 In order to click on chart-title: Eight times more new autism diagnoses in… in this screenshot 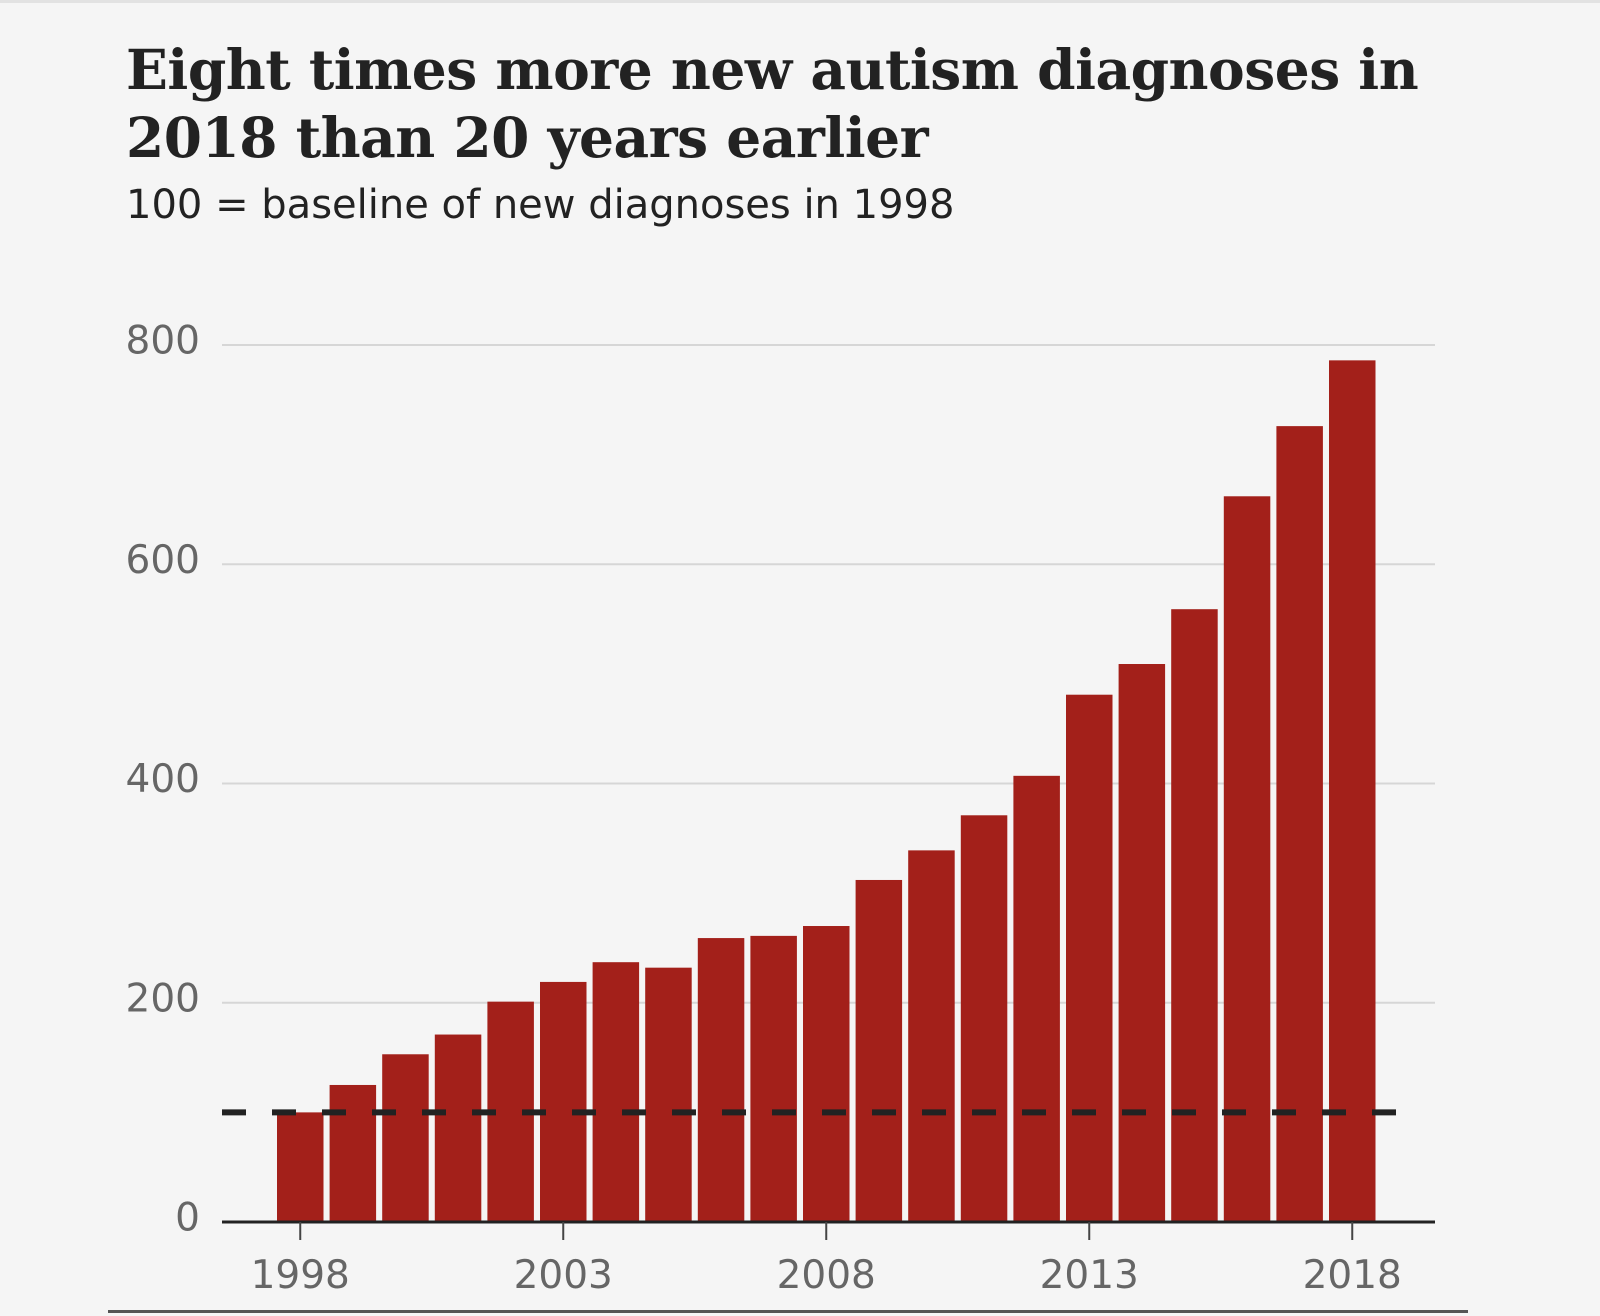, I will do `click(772, 103)`.